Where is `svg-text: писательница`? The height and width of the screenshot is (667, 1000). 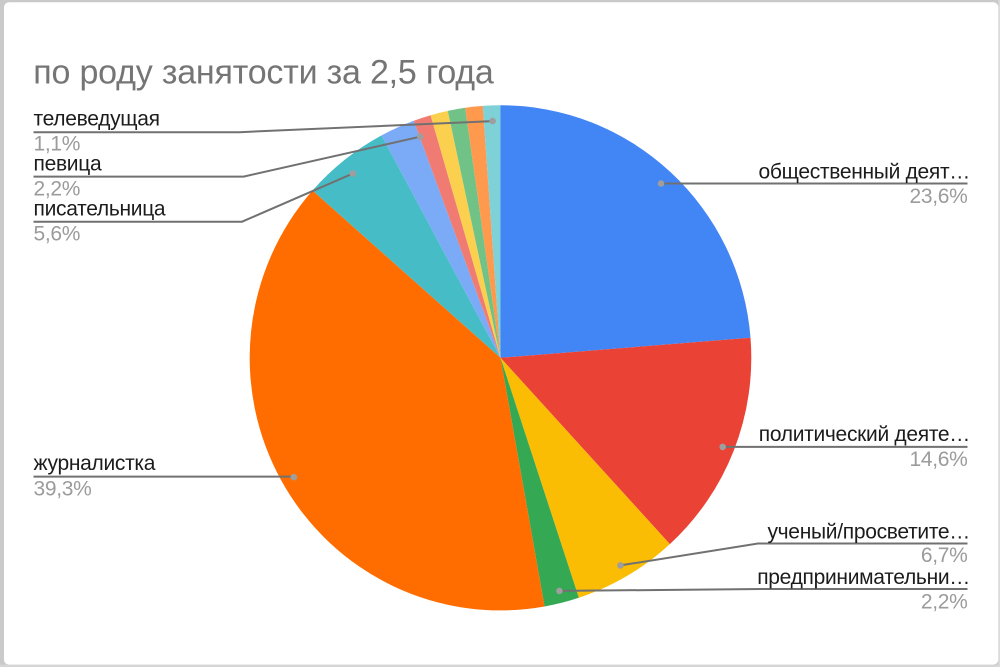
svg-text: писательница is located at coordinates (100, 209).